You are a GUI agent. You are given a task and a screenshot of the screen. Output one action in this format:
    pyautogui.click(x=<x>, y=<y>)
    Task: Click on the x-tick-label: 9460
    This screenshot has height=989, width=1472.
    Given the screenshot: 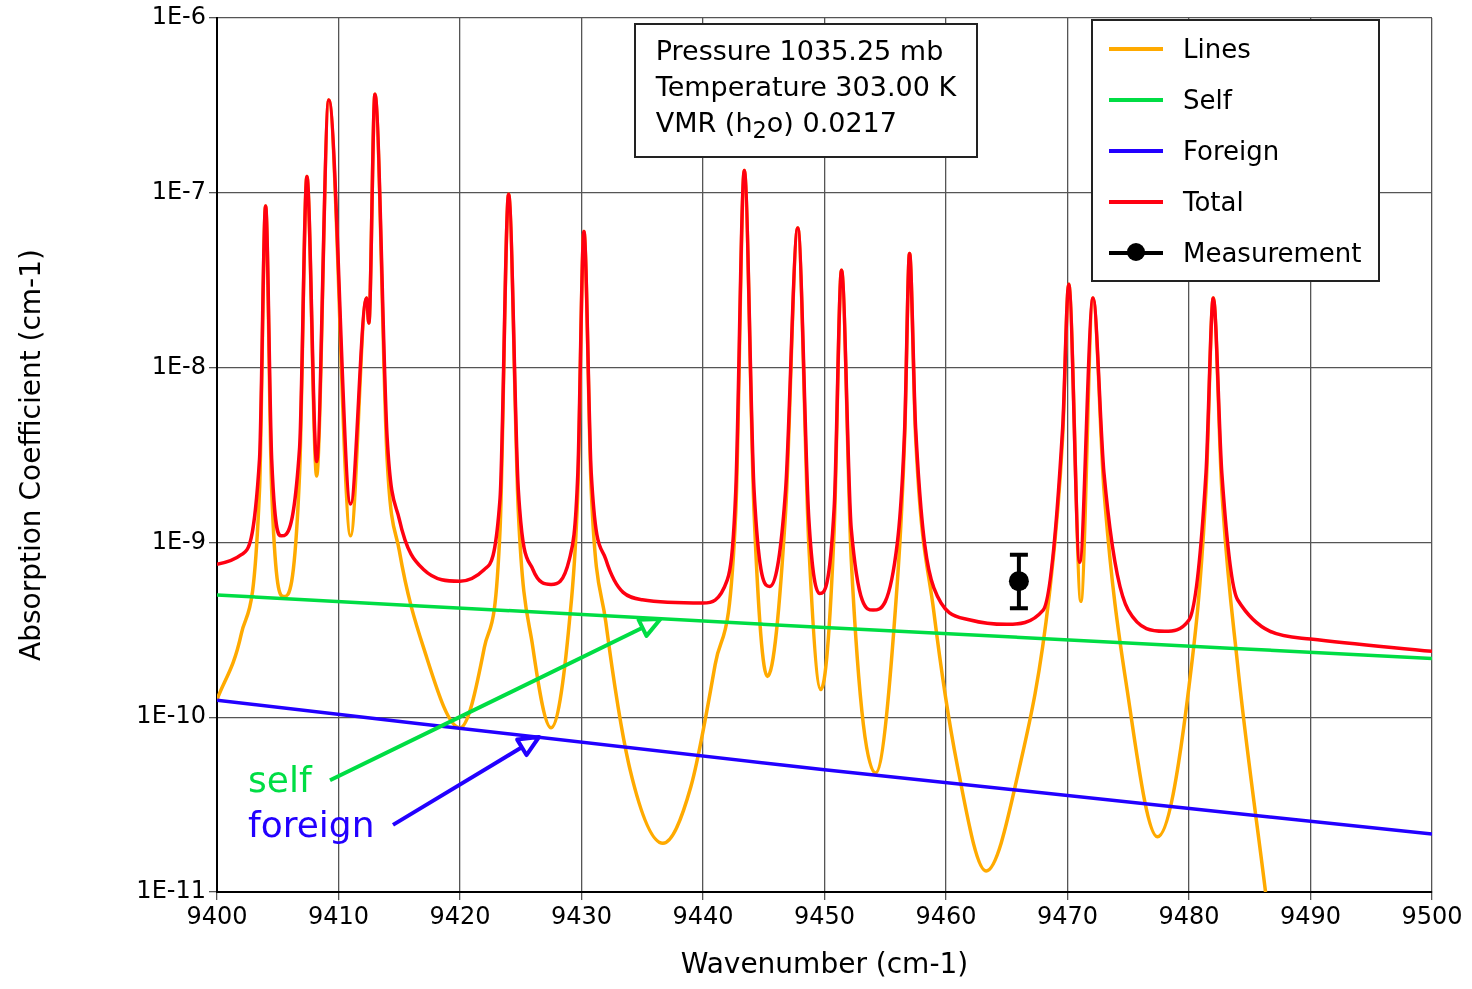 What is the action you would take?
    pyautogui.click(x=946, y=915)
    